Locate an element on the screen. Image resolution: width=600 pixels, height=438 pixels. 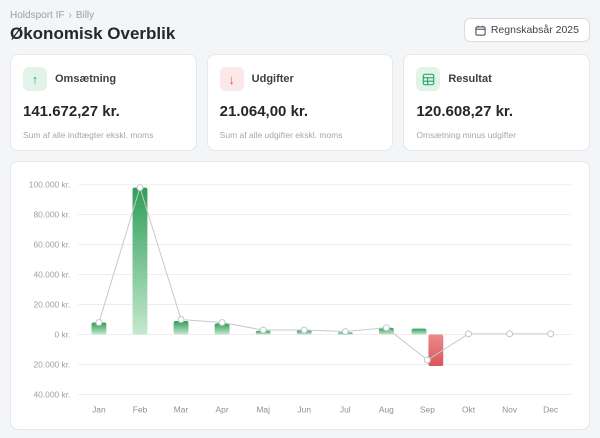
svg-text: Nov is located at coordinates (510, 409).